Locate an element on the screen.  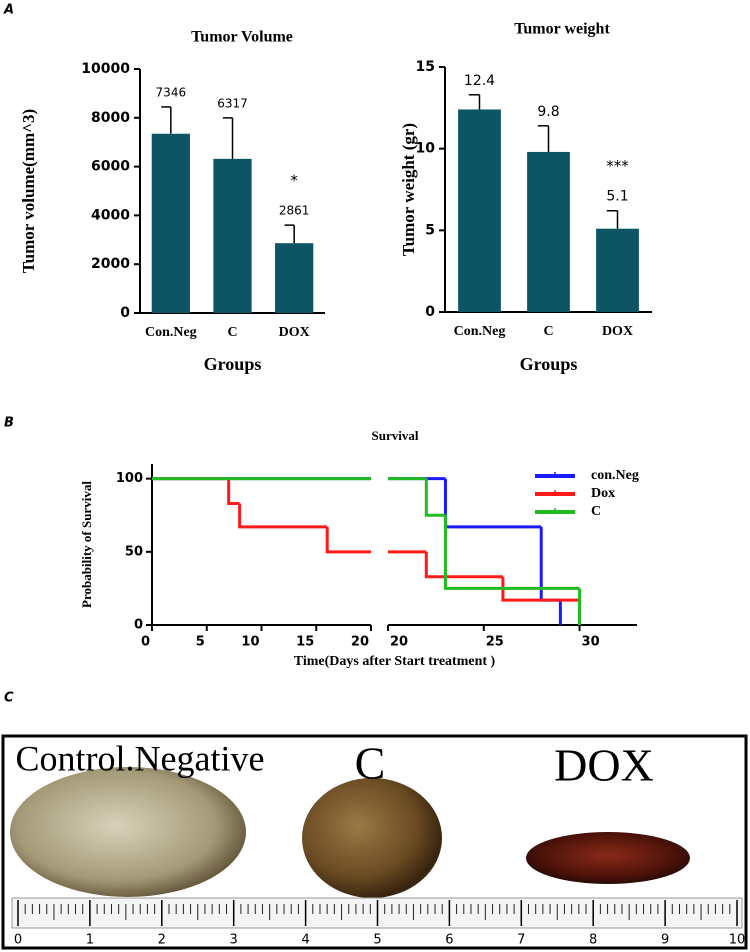
panel-label: A is located at coordinates (8, 10).